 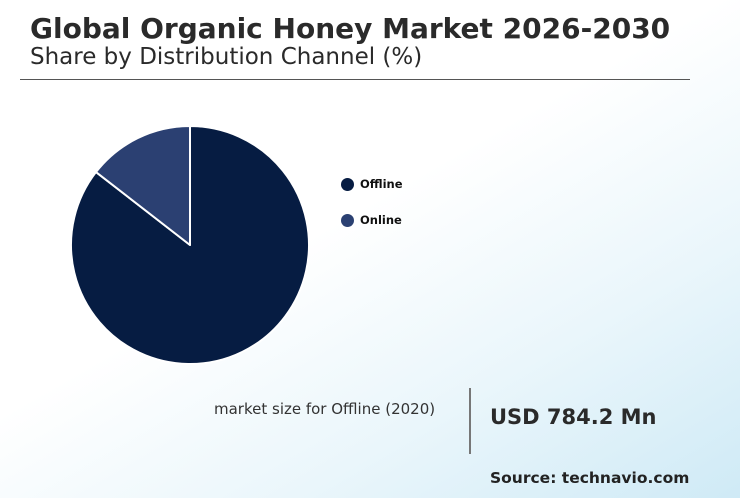 What do you see at coordinates (381, 184) in the screenshot?
I see `legend-label-offline: Offline` at bounding box center [381, 184].